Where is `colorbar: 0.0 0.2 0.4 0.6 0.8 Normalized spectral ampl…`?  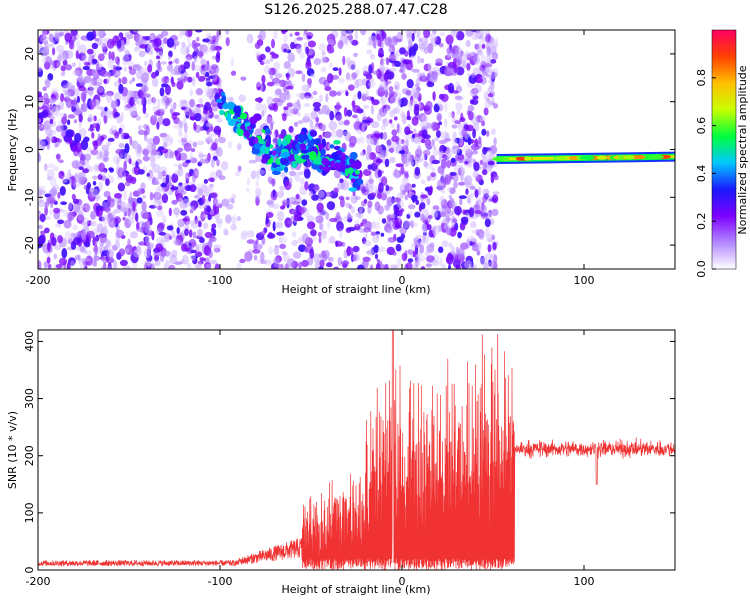 colorbar: 0.0 0.2 0.4 0.6 0.8 Normalized spectral ampl… is located at coordinates (722, 153).